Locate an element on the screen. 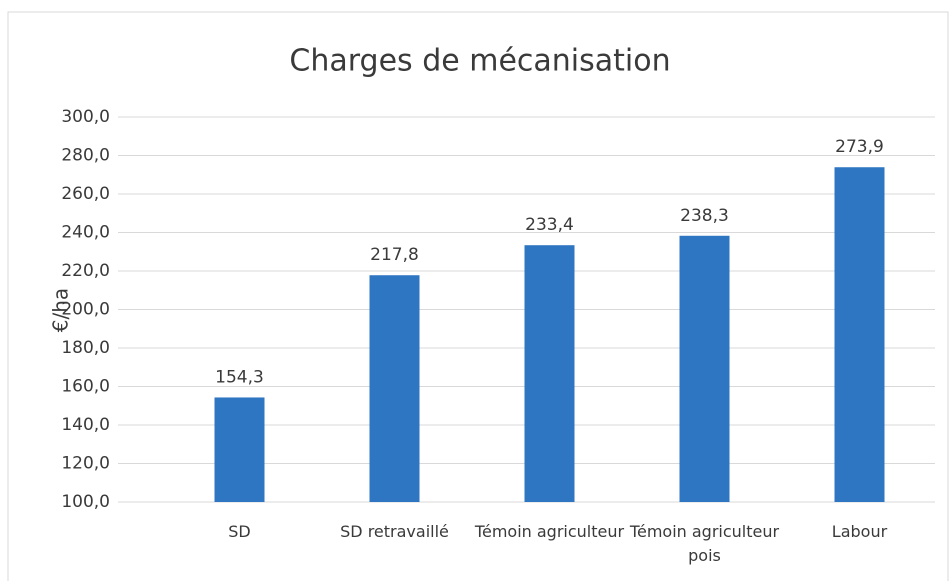 This screenshot has width=951, height=581. y-tick-label: 260,0 is located at coordinates (85, 194).